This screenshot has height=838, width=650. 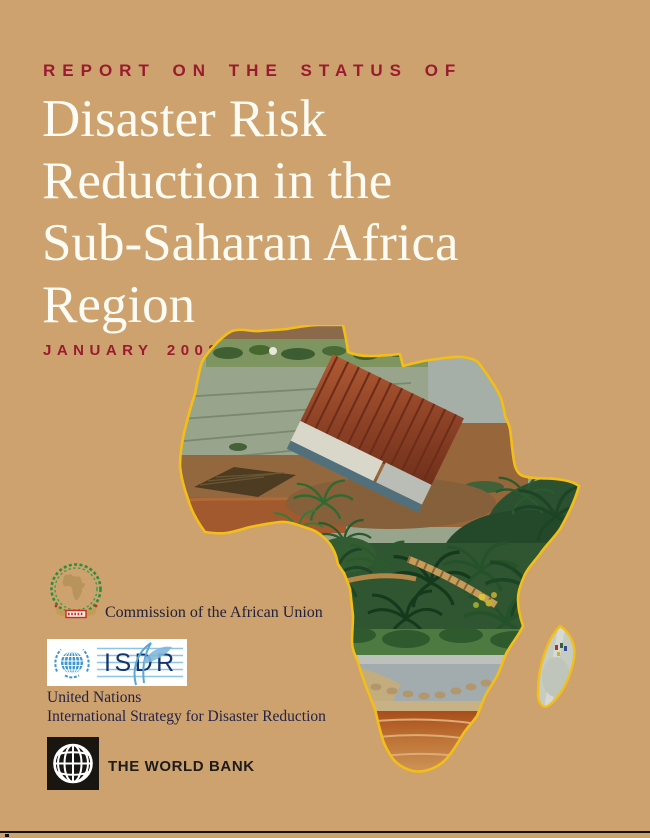 What do you see at coordinates (119, 305) in the screenshot?
I see `title-line-4: Region` at bounding box center [119, 305].